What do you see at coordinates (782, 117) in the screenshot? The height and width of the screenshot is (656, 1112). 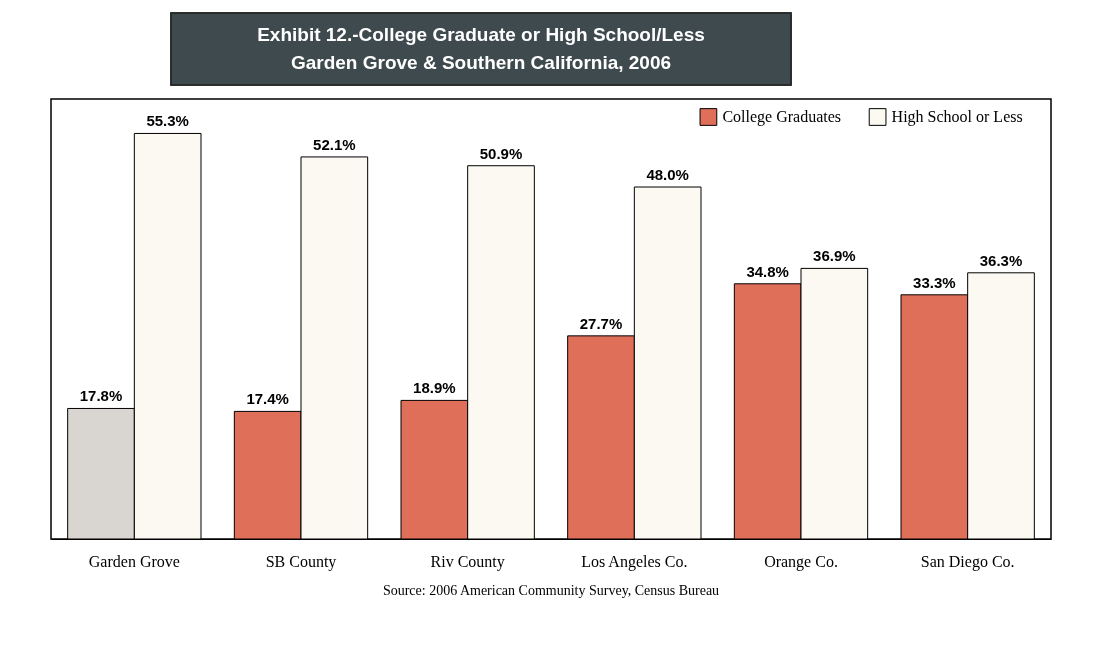 I see `legend-label: College Graduates` at bounding box center [782, 117].